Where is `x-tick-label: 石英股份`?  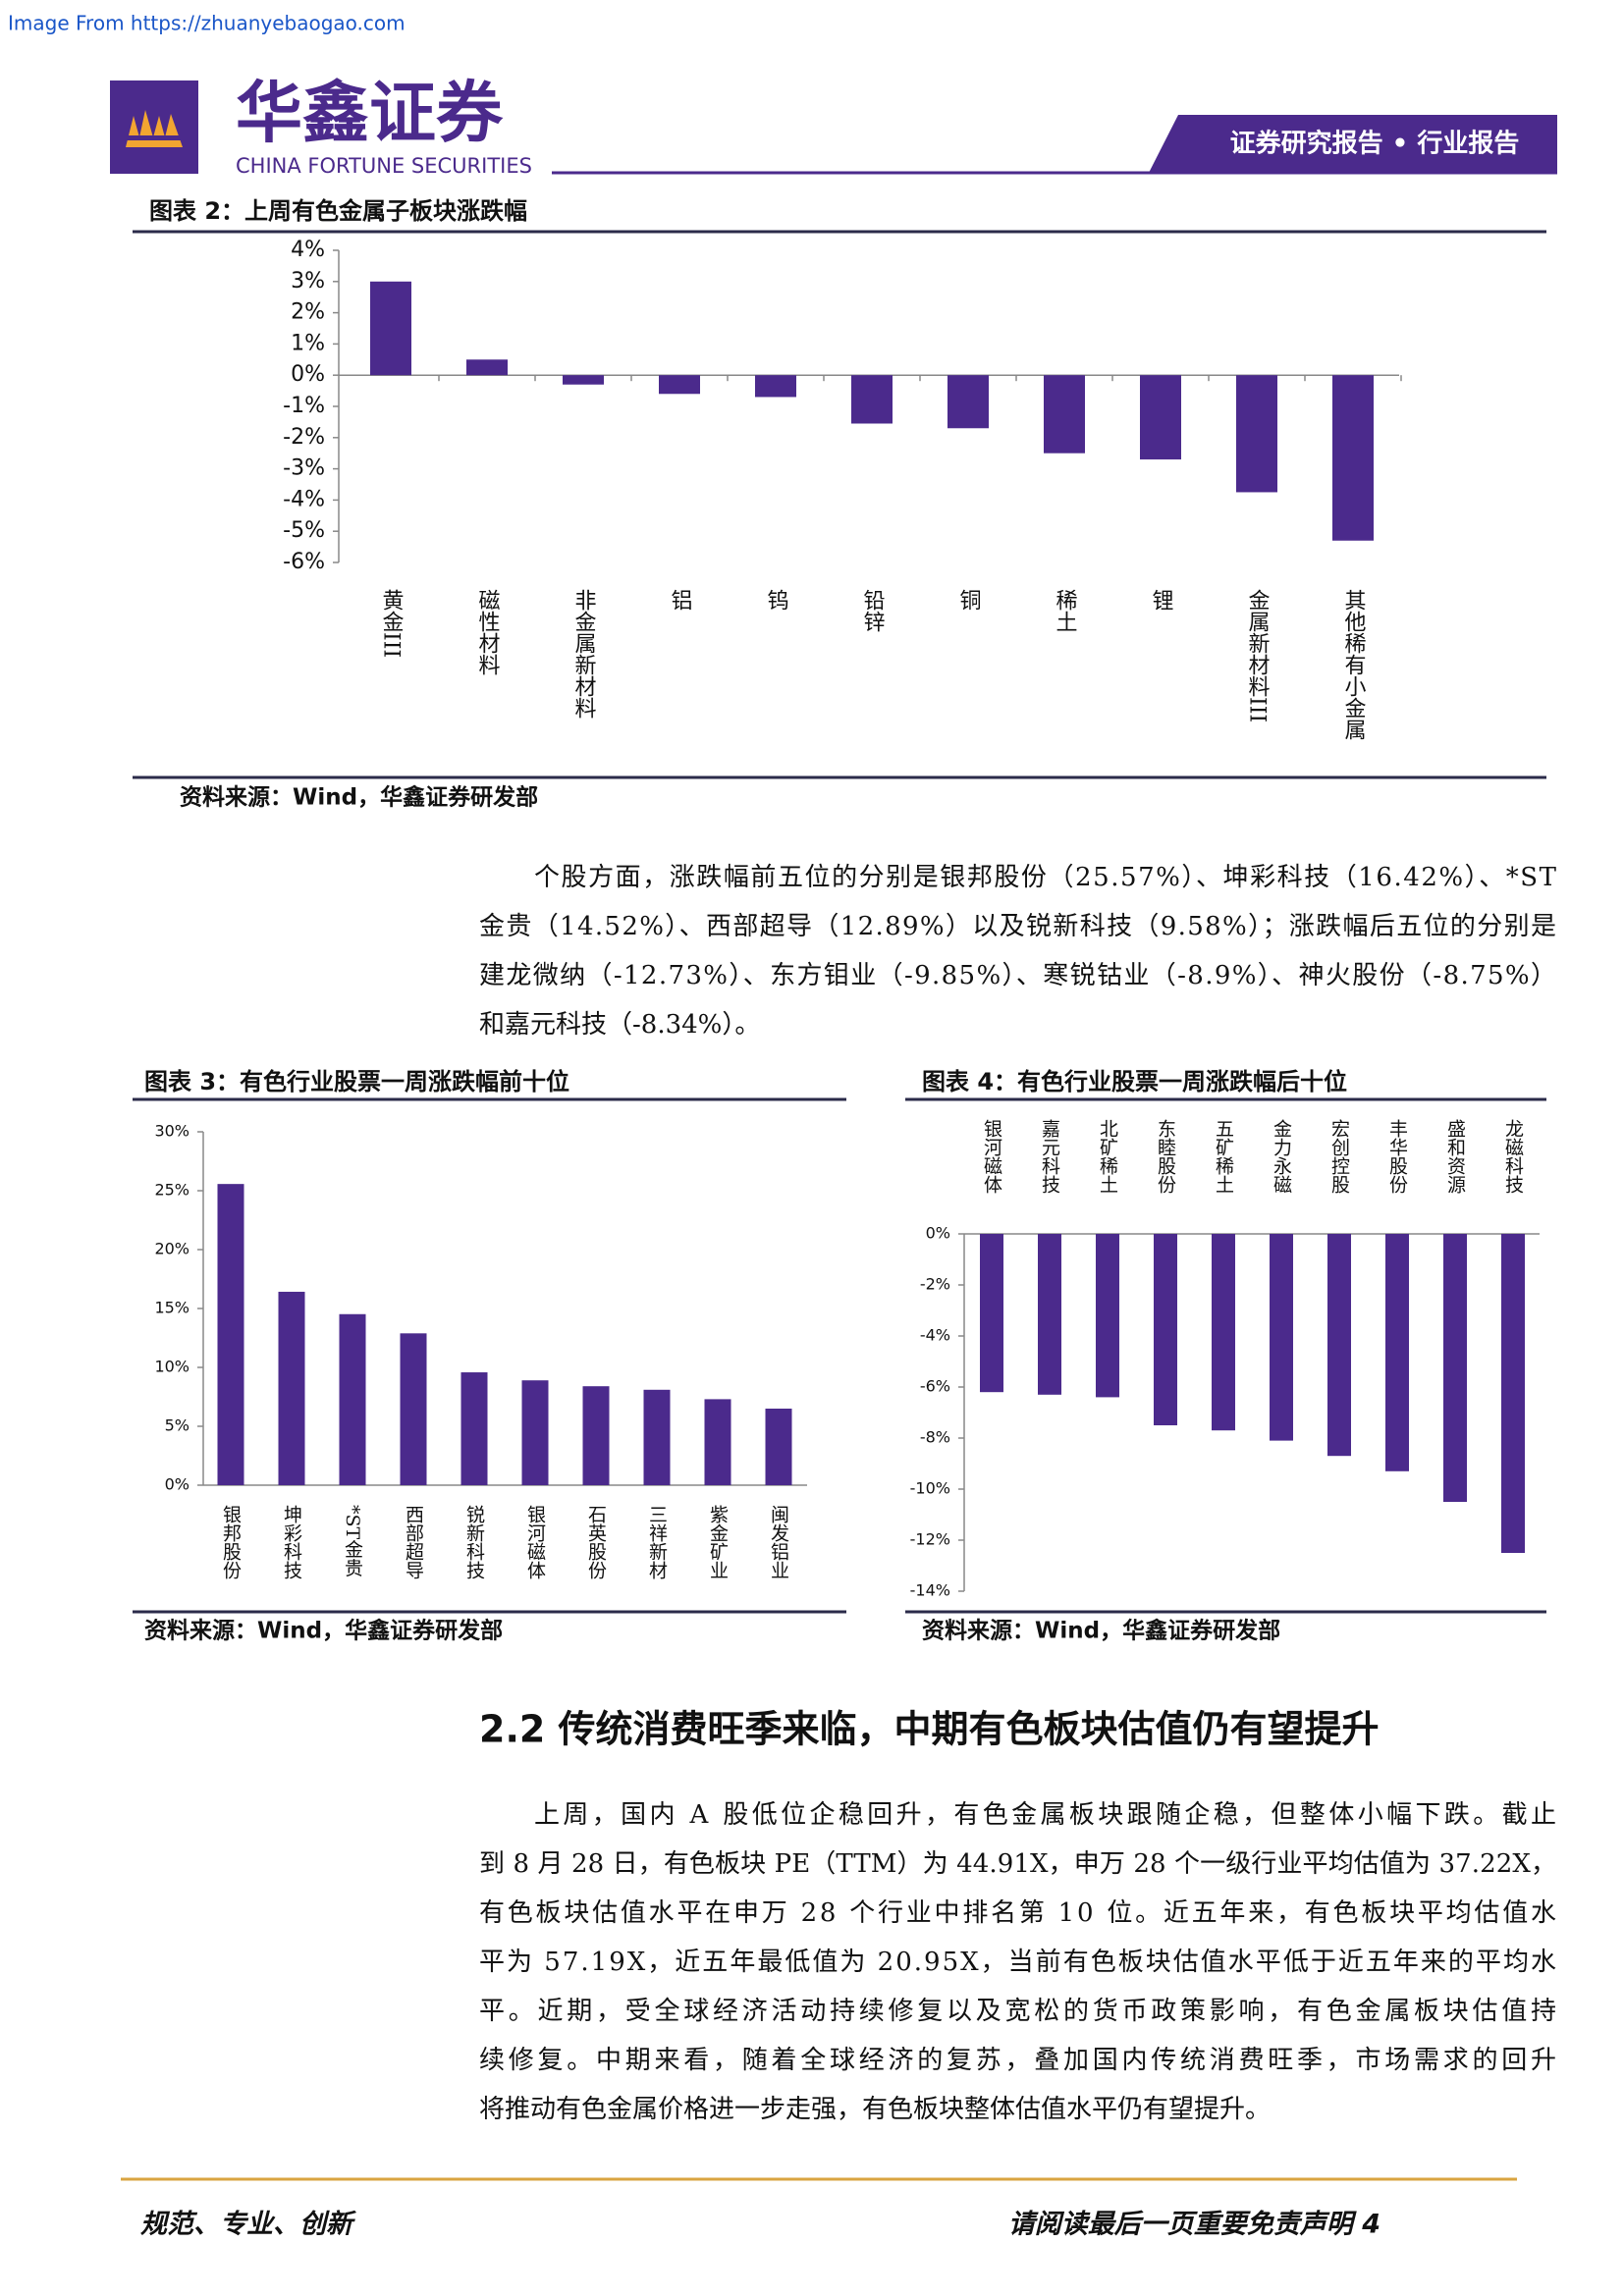
x-tick-label: 石英股份 is located at coordinates (596, 1542).